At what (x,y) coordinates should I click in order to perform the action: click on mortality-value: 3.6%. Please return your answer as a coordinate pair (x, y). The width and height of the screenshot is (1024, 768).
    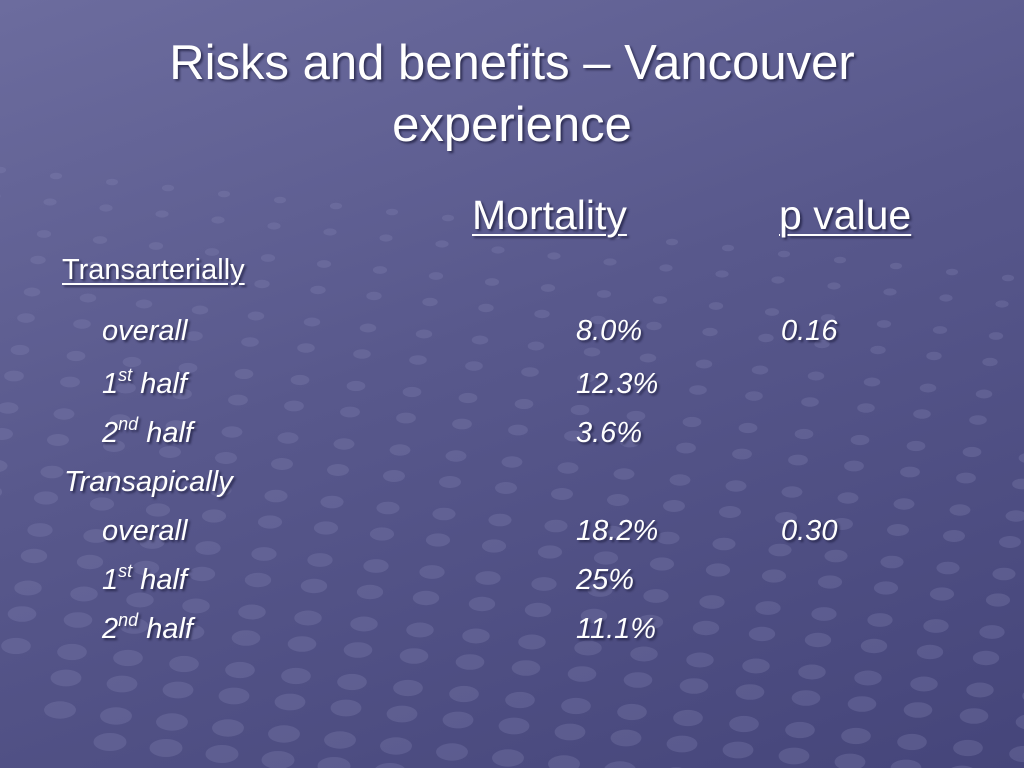
    Looking at the image, I should click on (609, 433).